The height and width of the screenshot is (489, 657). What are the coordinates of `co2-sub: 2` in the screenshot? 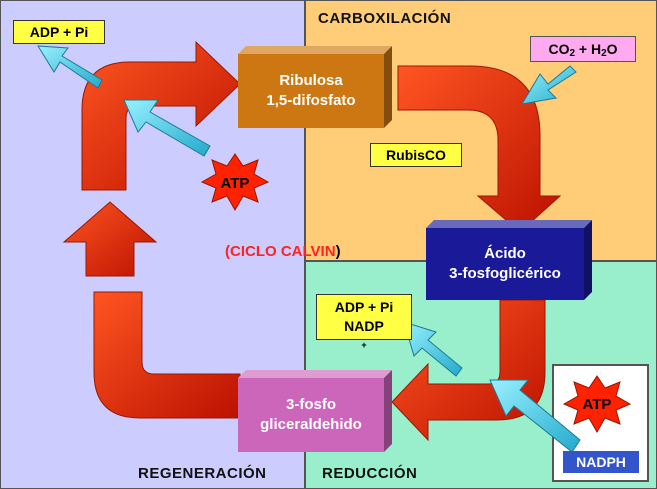 It's located at (572, 53).